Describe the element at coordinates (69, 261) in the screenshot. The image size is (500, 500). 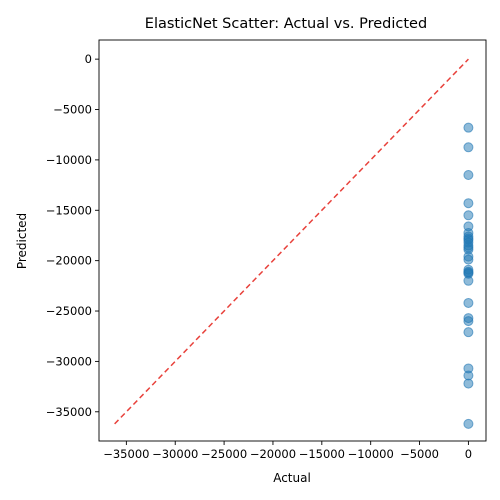
I see `y-tick-label: −20000` at that location.